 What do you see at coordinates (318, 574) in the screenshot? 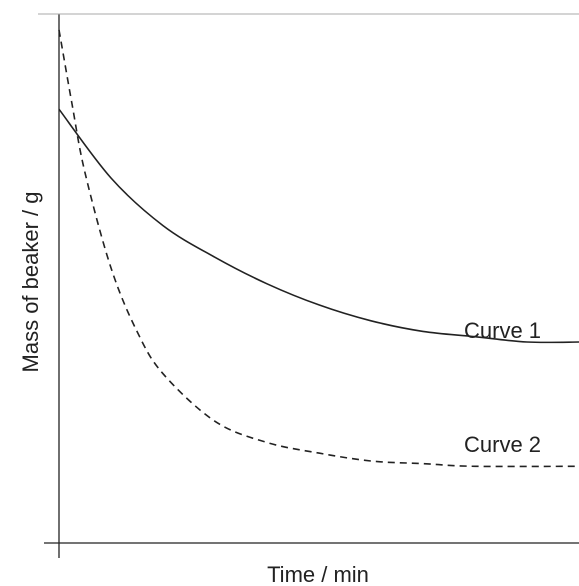
I see `x-axis-title: Time / min` at bounding box center [318, 574].